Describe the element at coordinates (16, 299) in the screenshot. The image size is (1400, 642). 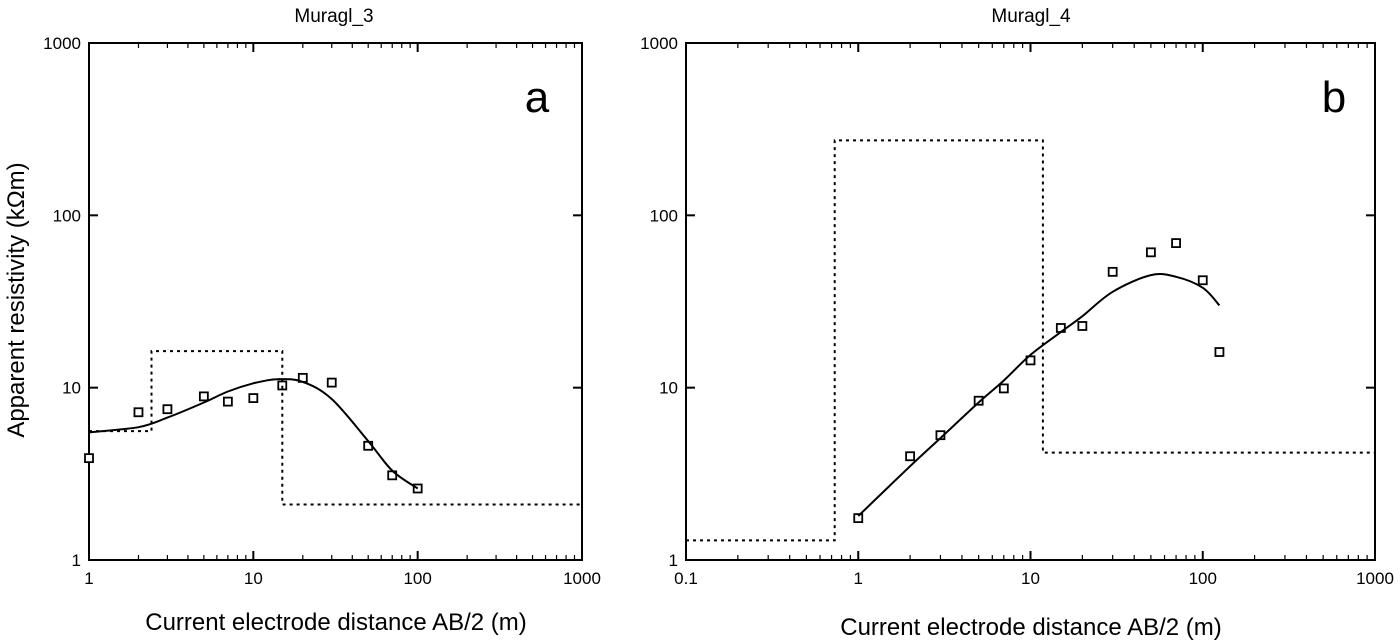
I see `panel-a-y-axis-title: Apparent resistivity (kΩm)` at that location.